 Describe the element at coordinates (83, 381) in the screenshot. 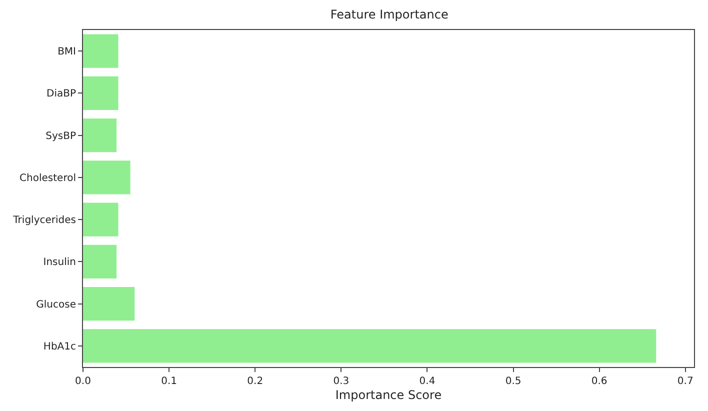

I see `x-tick-label: 0.0` at that location.